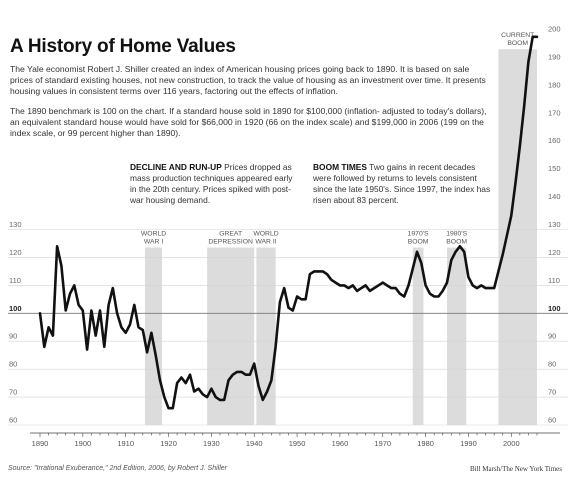 This screenshot has width=576, height=489. Describe the element at coordinates (554, 196) in the screenshot. I see `right-y-tick-8: 140` at that location.